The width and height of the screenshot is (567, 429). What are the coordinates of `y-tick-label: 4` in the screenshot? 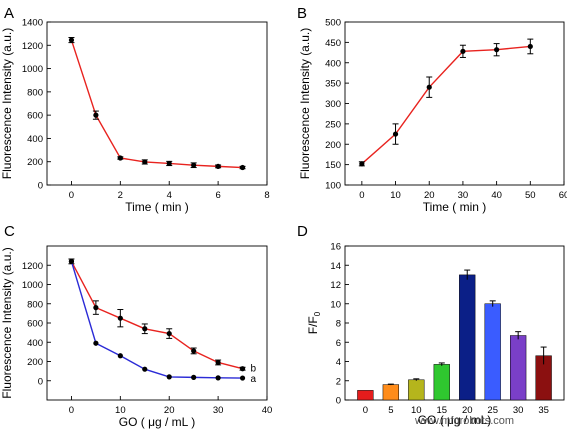 It's located at (338, 362).